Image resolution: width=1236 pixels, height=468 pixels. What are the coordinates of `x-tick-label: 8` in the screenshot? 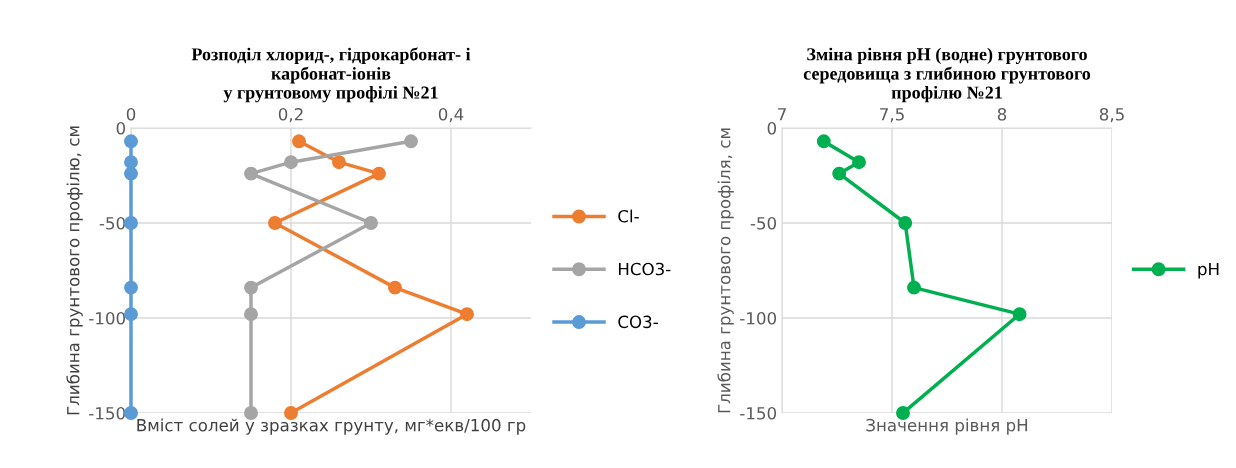 It's located at (1002, 114).